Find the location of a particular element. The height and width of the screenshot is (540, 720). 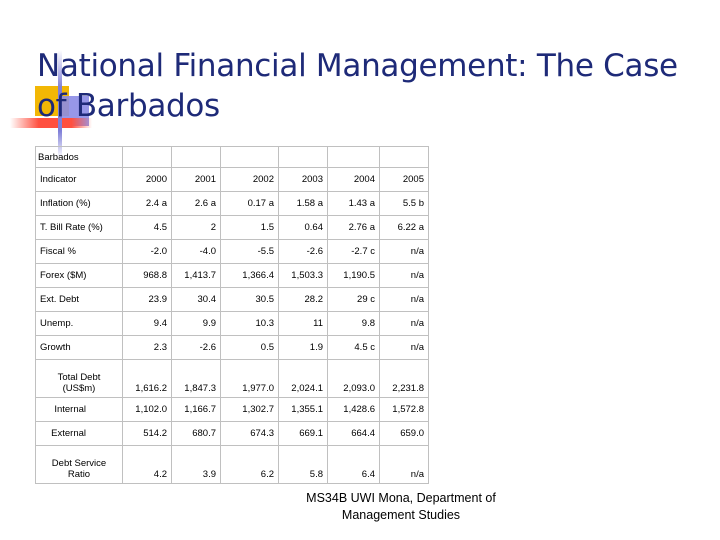

table-cell: 2,231.8 is located at coordinates (404, 378).